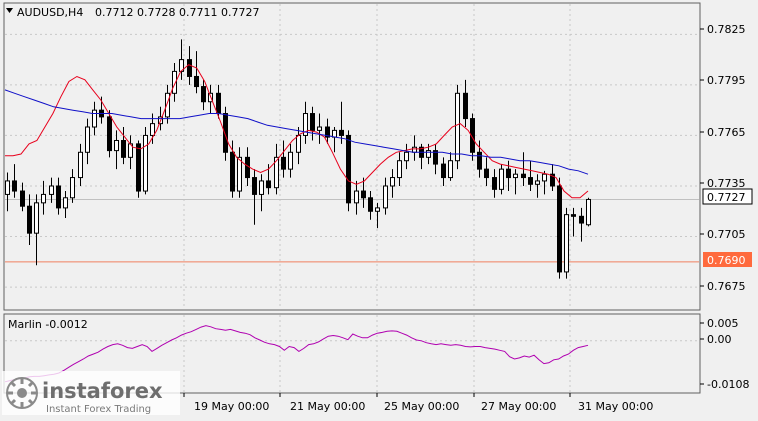 The image size is (758, 421). I want to click on watermark-tagline: Instant Forex Trading, so click(98, 409).